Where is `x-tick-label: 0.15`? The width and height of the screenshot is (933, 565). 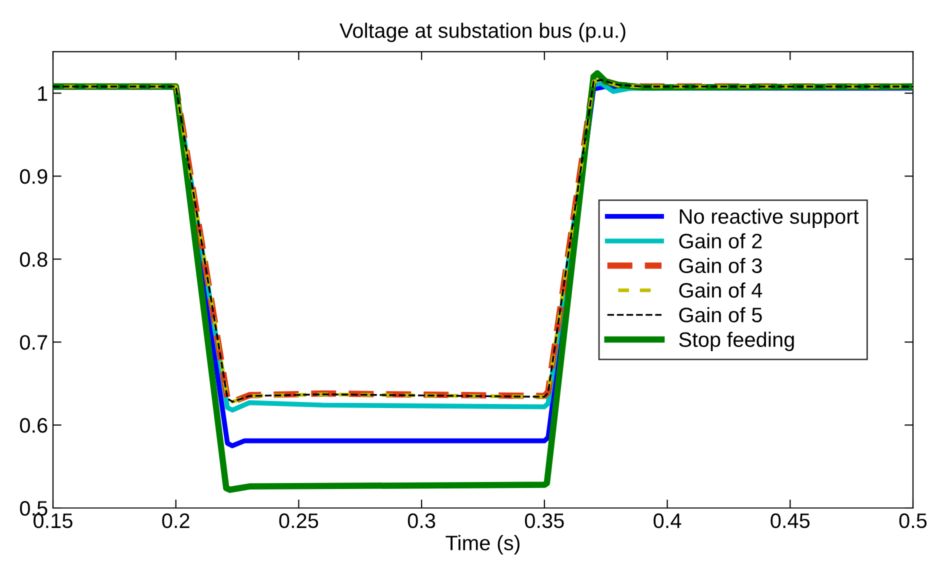
x-tick-label: 0.15 is located at coordinates (53, 520).